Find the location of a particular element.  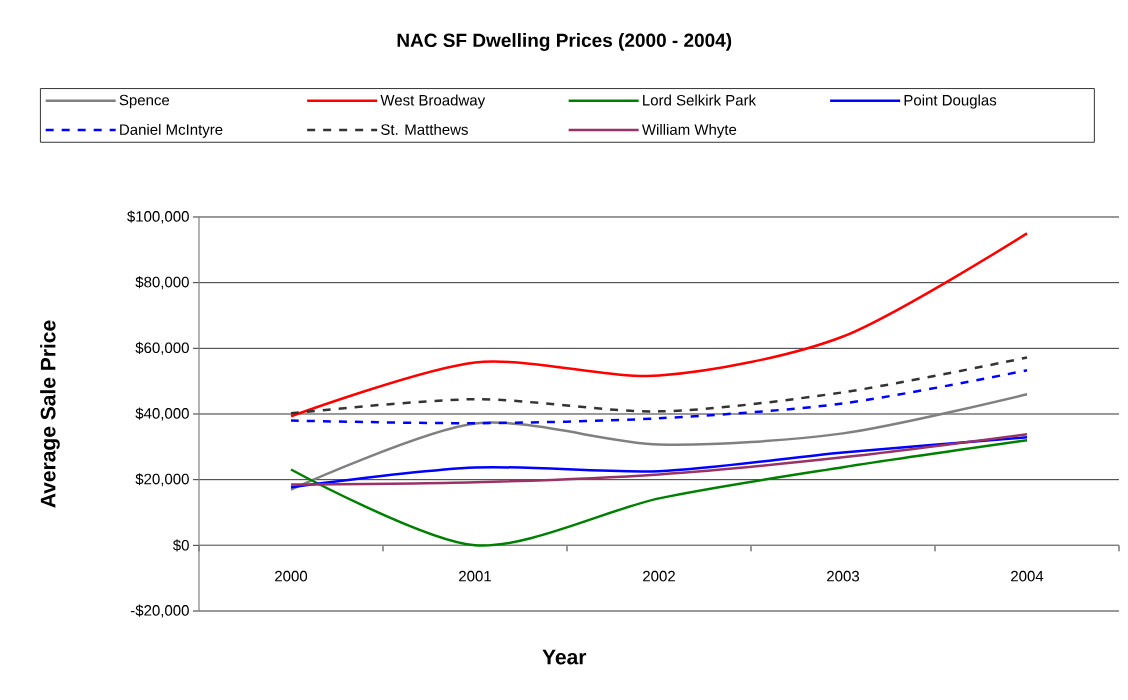

legend-label: Daniel McIntyre is located at coordinates (171, 130).